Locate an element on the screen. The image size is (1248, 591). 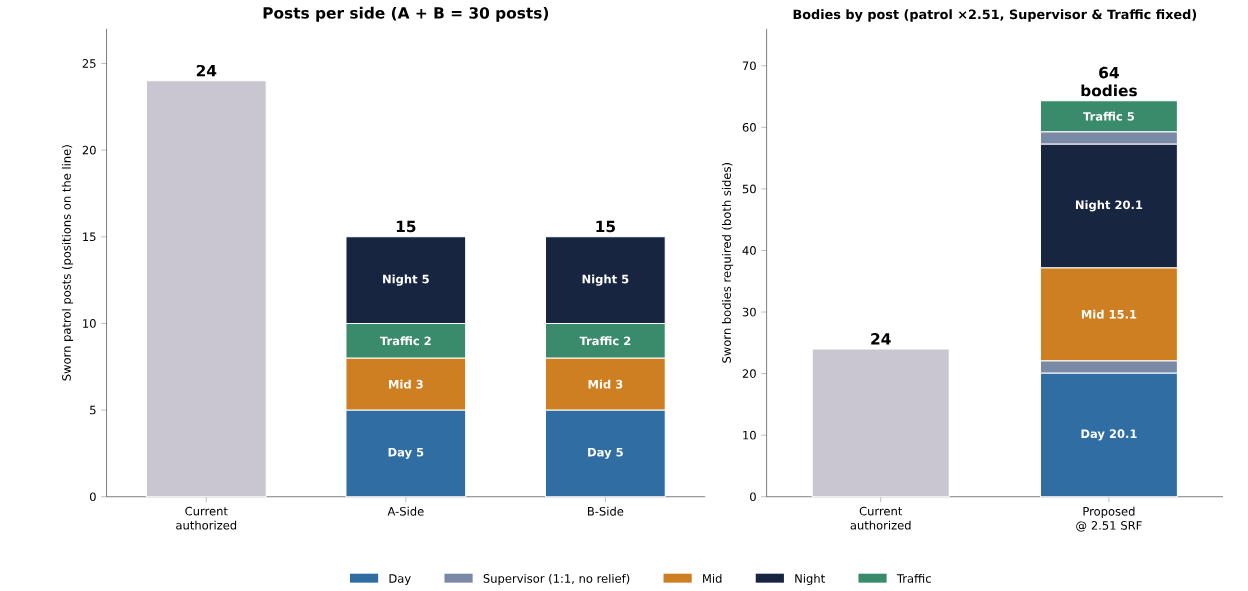
data-label: Day 20.1 is located at coordinates (1109, 435).